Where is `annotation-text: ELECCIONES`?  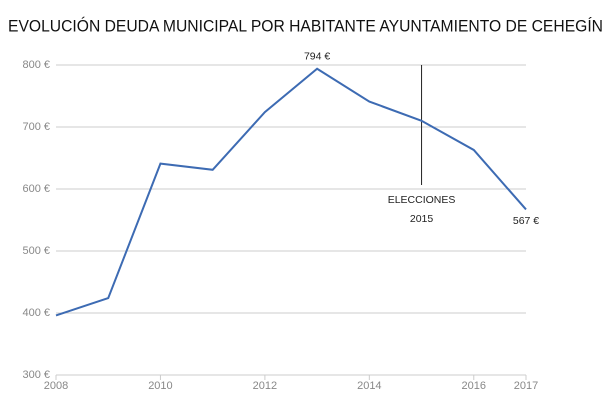 annotation-text: ELECCIONES is located at coordinates (422, 200).